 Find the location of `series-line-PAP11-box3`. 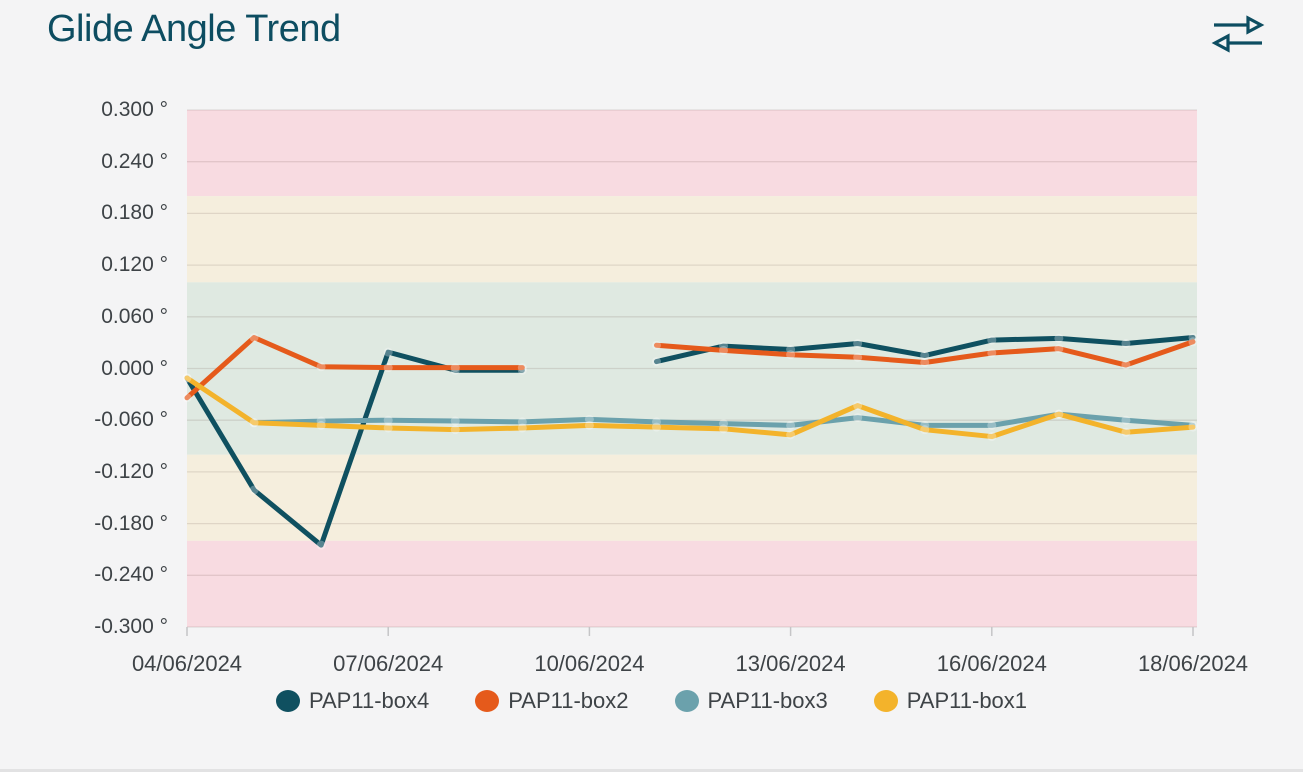

series-line-PAP11-box3 is located at coordinates (723, 419).